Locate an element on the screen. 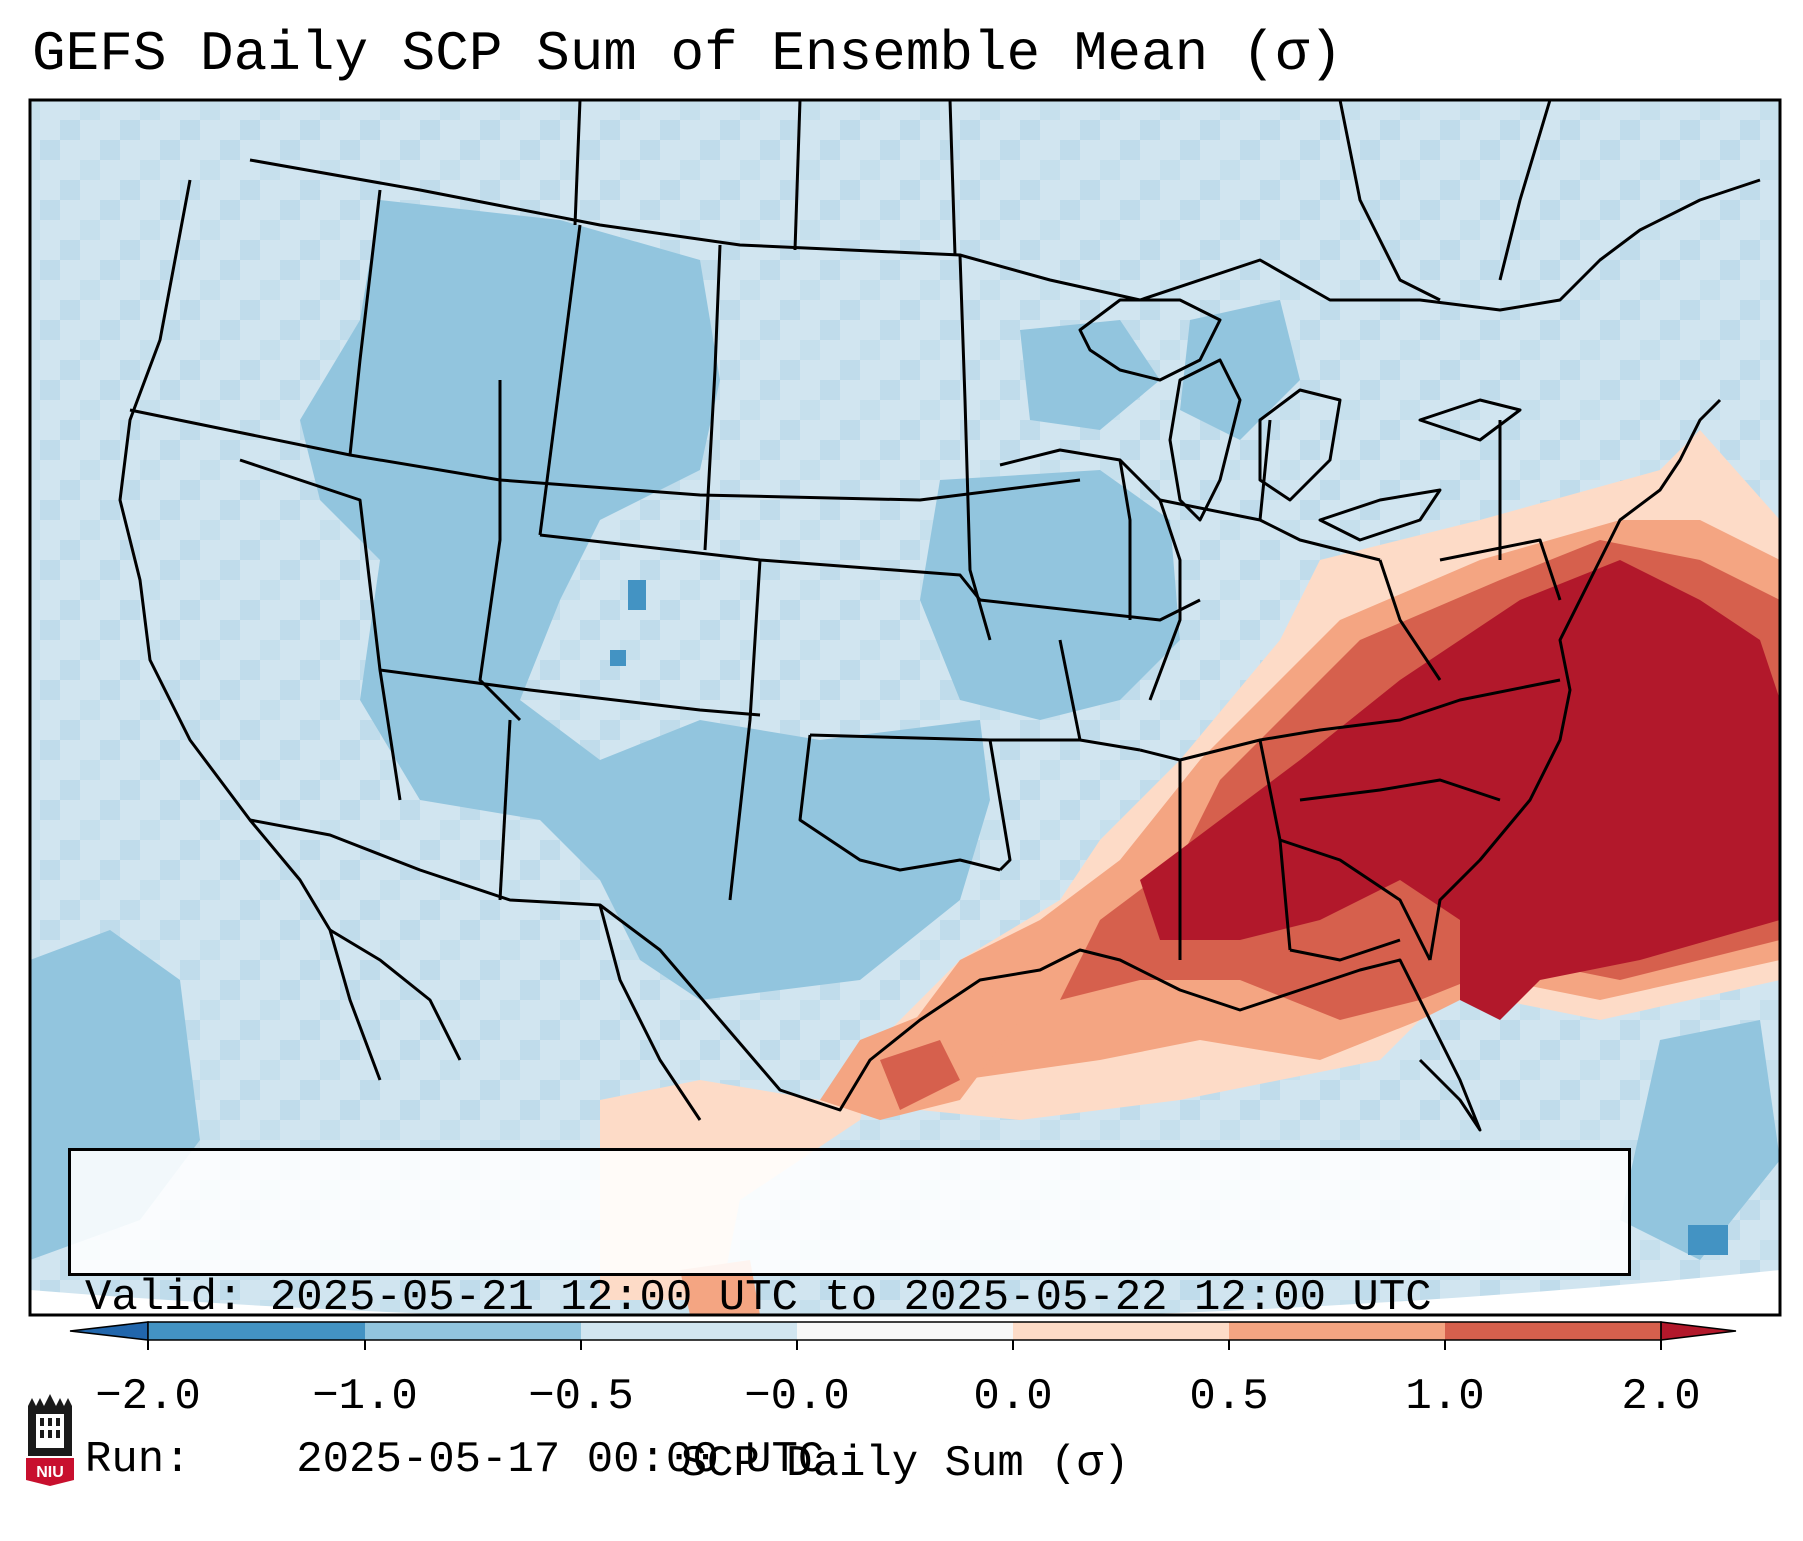 The image size is (1803, 1541). colorbar-tick-marks is located at coordinates (904, 1345).